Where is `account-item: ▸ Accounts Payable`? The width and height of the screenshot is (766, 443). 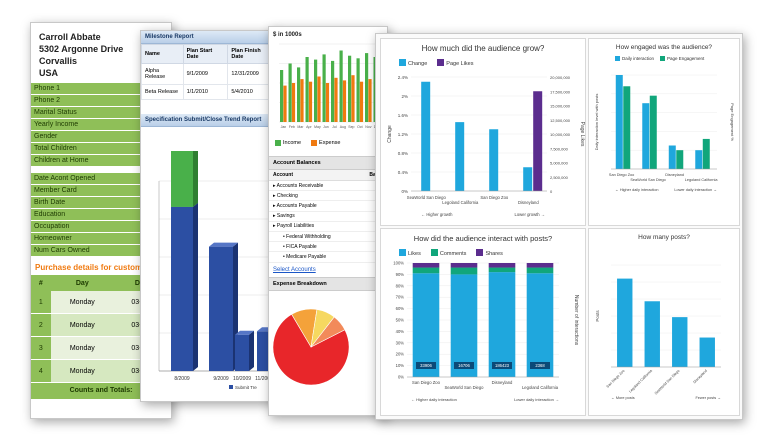 account-item: ▸ Accounts Payable is located at coordinates (328, 206).